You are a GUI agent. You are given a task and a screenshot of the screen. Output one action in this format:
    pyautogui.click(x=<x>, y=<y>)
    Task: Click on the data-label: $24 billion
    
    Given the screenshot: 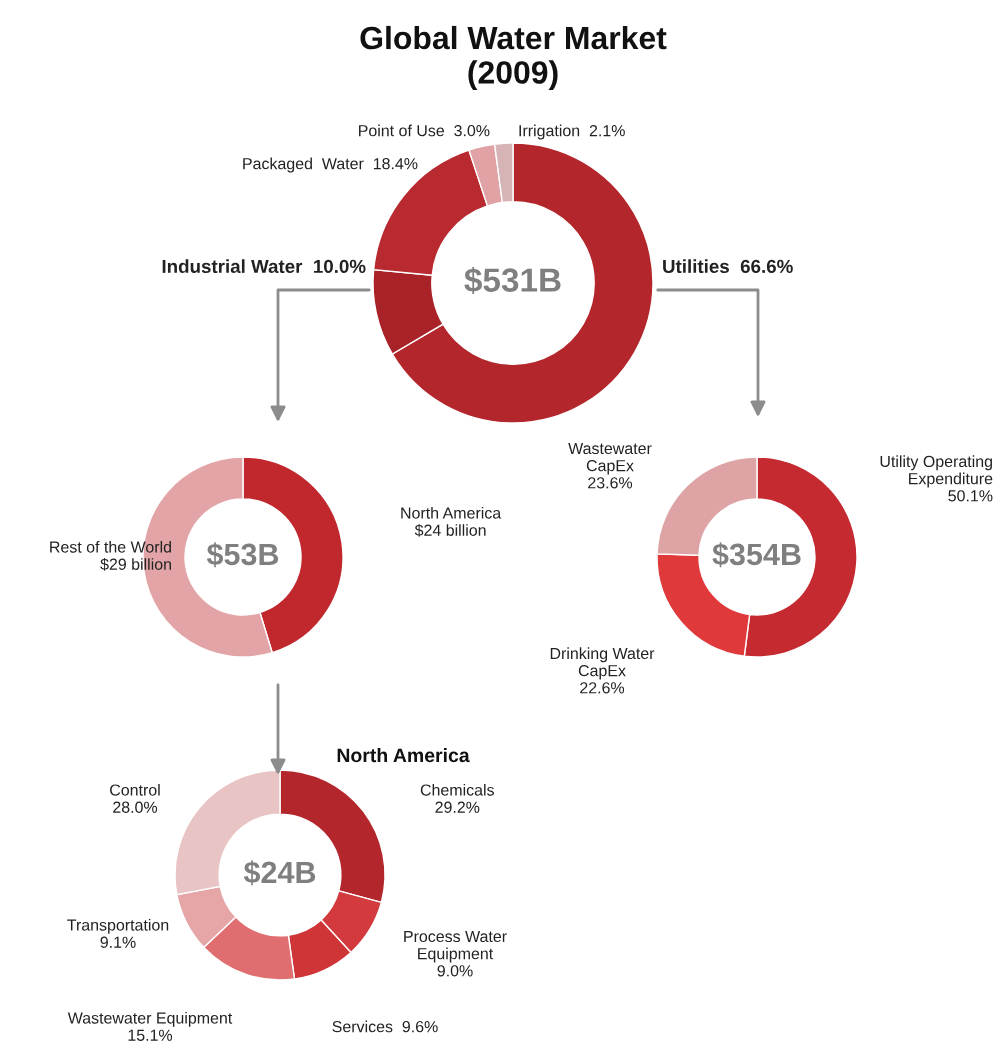 What is the action you would take?
    pyautogui.click(x=450, y=530)
    